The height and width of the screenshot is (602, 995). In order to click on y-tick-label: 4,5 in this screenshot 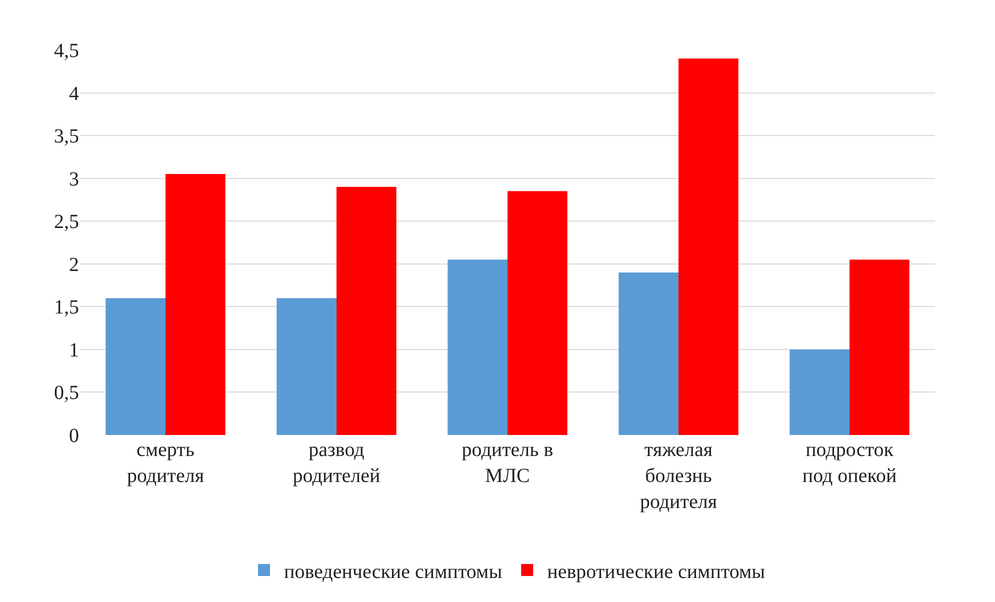, I will do `click(66, 51)`.